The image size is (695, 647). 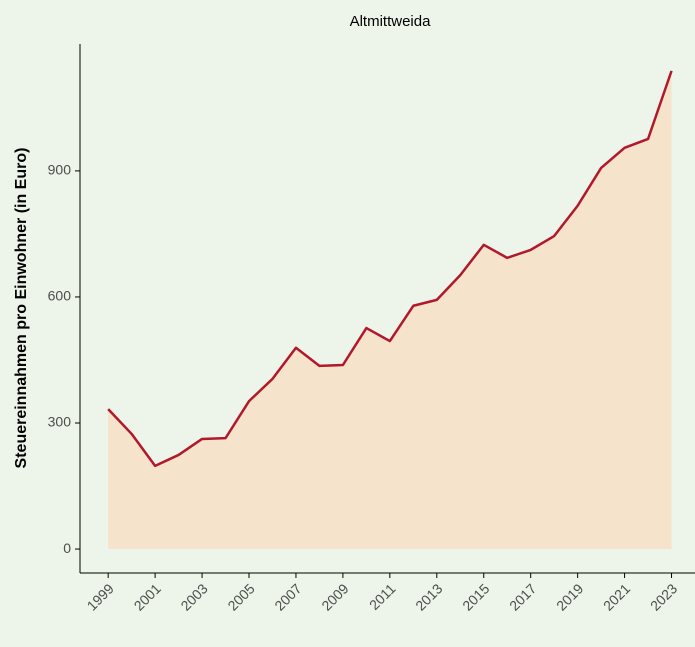 I want to click on x-tick-label: 2021, so click(x=616, y=596).